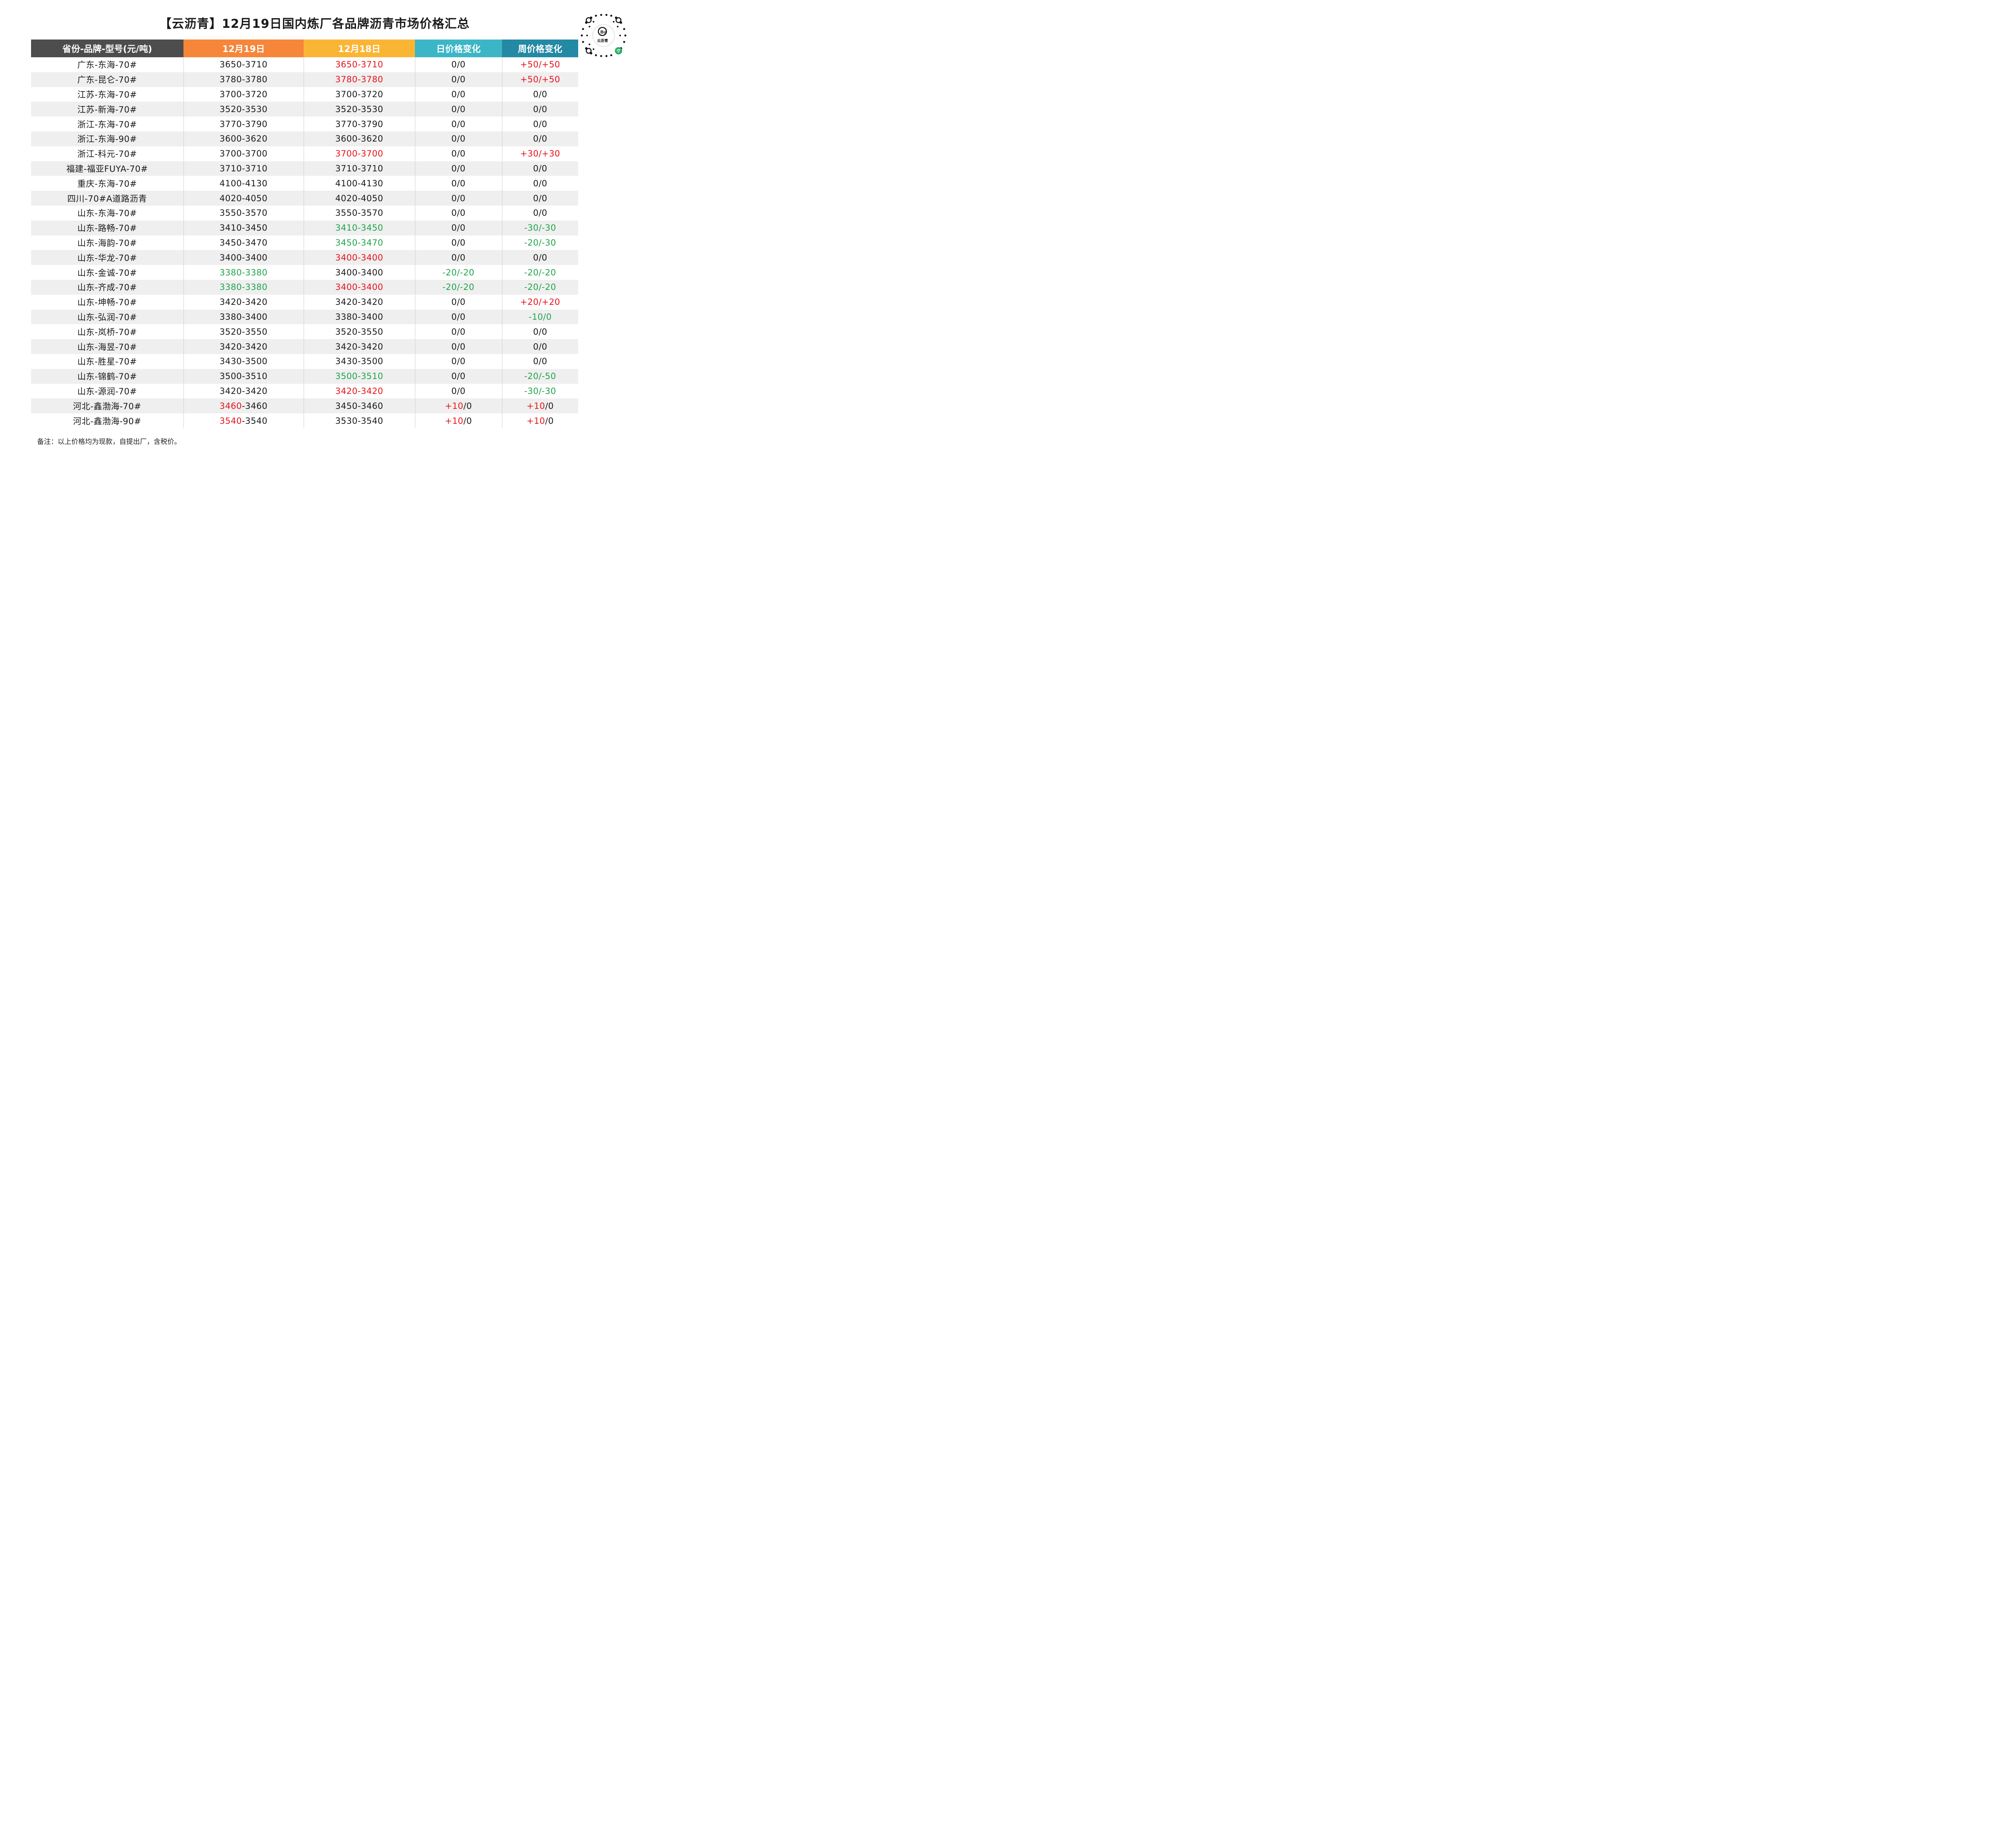  I want to click on cell-dec18: 3430-3500, so click(359, 362).